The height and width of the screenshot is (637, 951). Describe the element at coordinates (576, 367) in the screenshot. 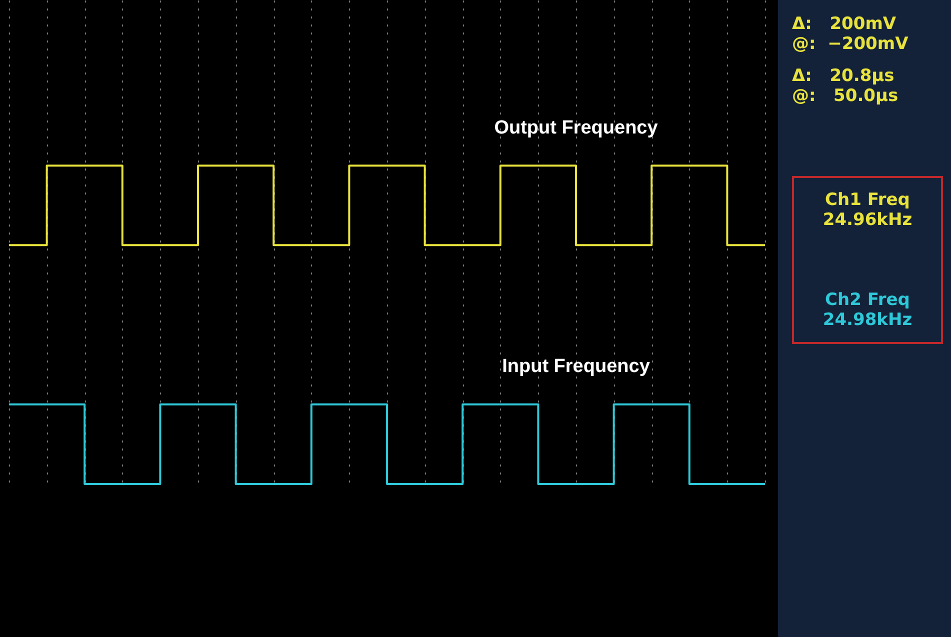

I see `series-label: Input Frequency` at that location.